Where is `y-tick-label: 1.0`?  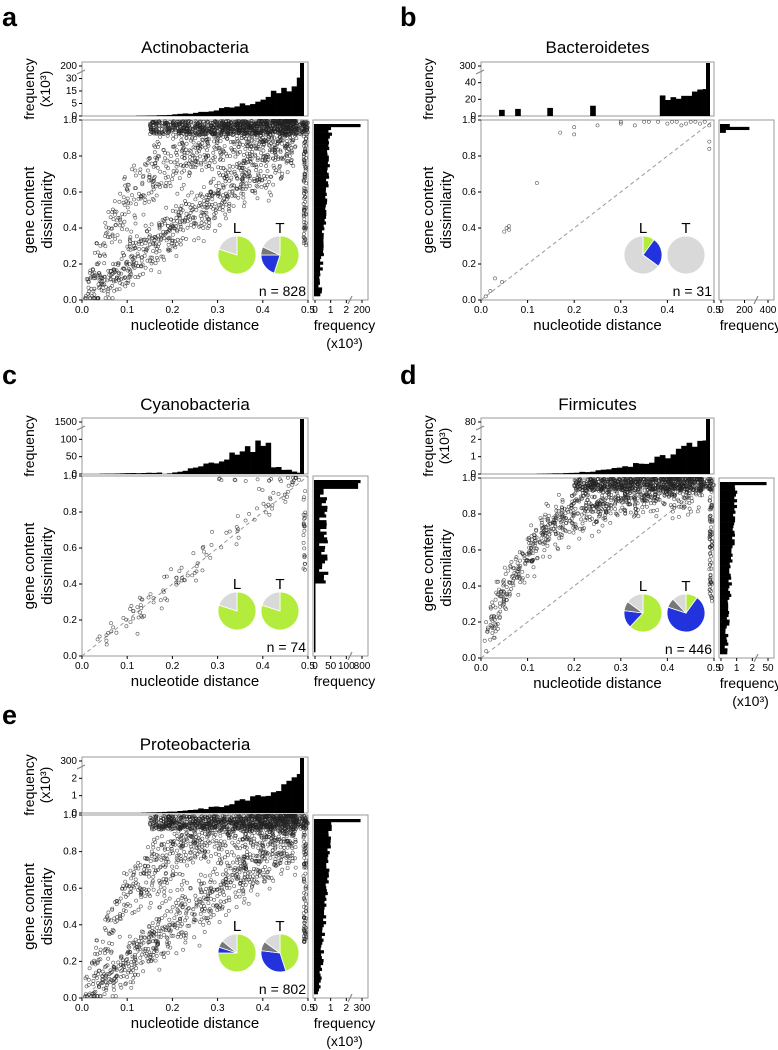
y-tick-label: 1.0 is located at coordinates (70, 476).